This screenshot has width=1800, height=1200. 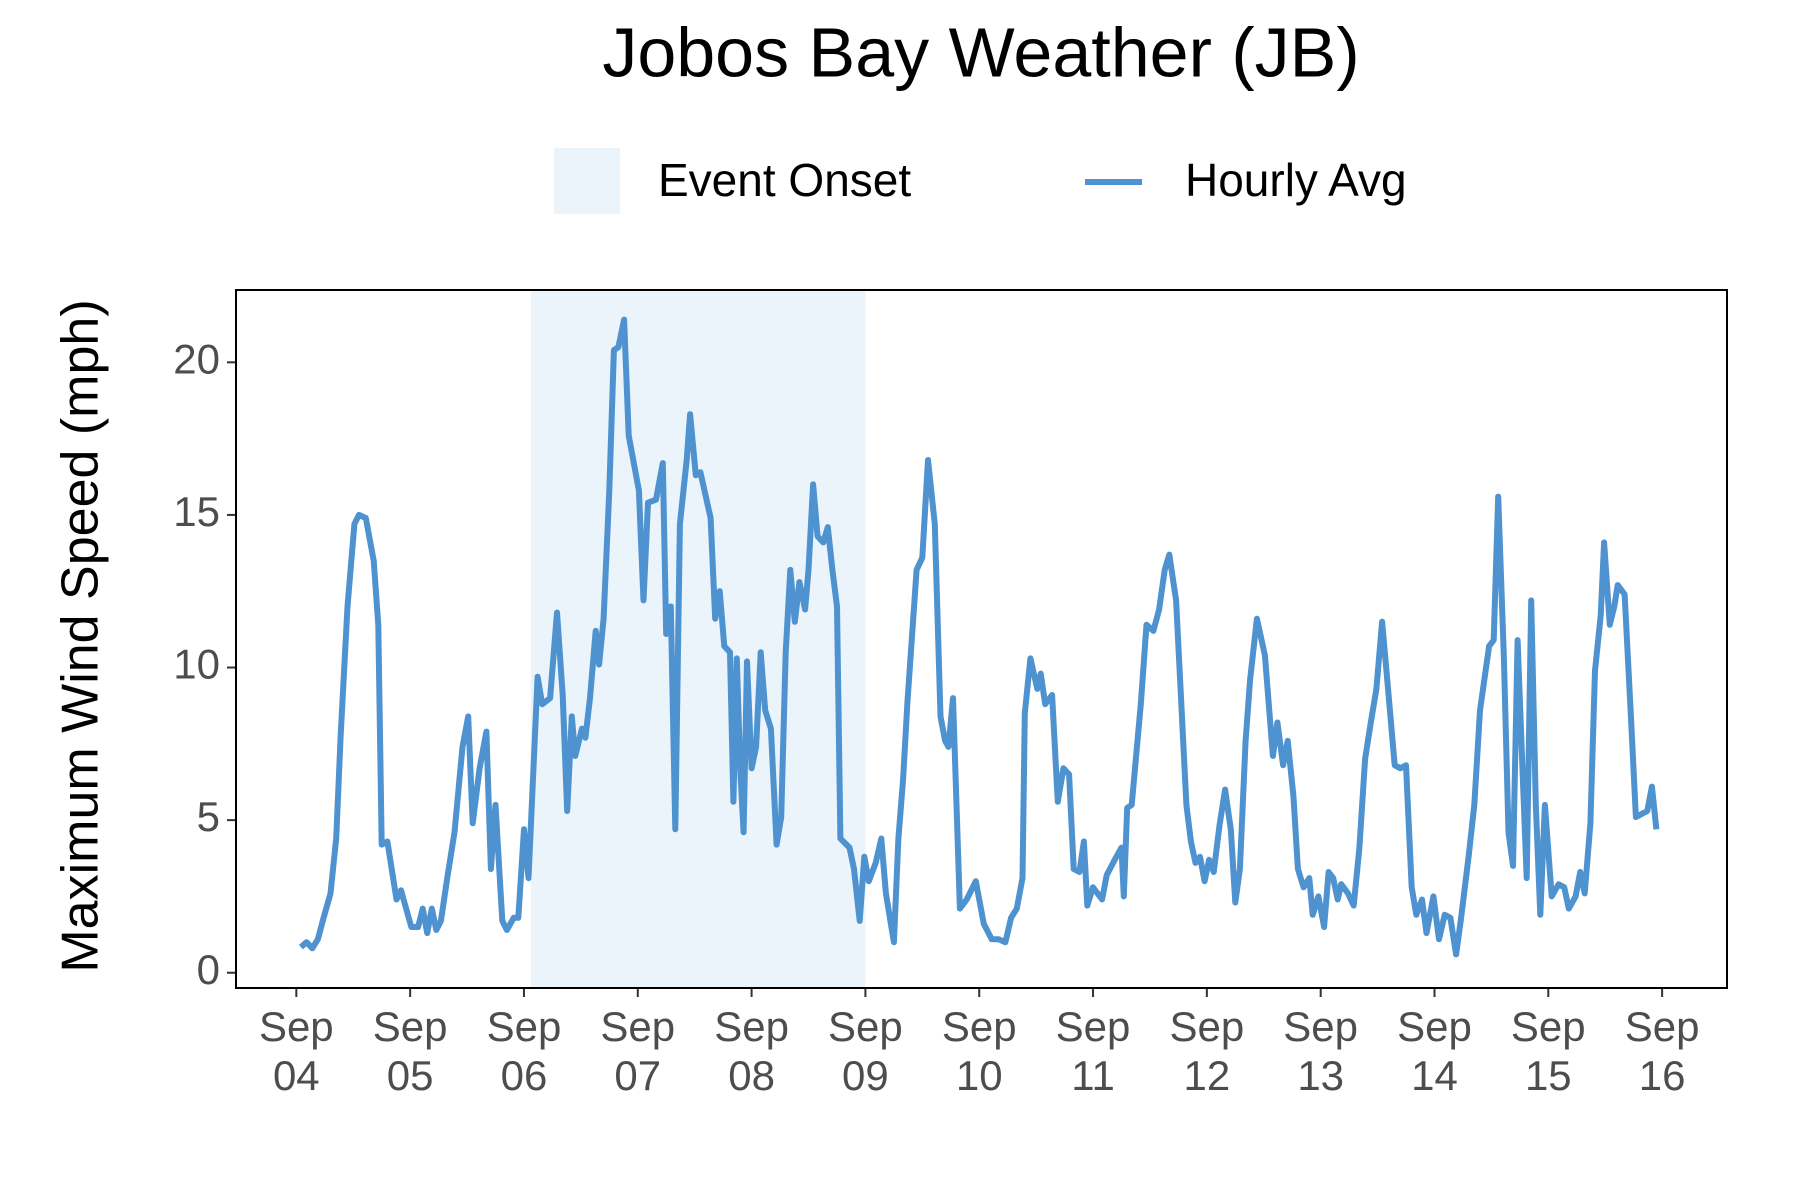 What do you see at coordinates (196, 511) in the screenshot?
I see `y-tick-label: 15` at bounding box center [196, 511].